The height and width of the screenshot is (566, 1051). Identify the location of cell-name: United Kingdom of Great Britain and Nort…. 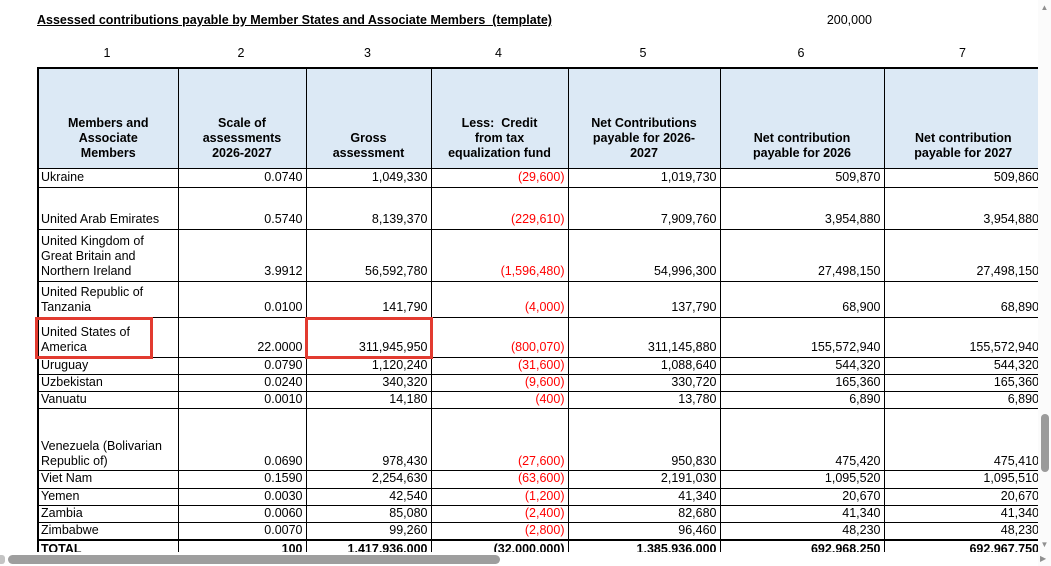
(108, 255).